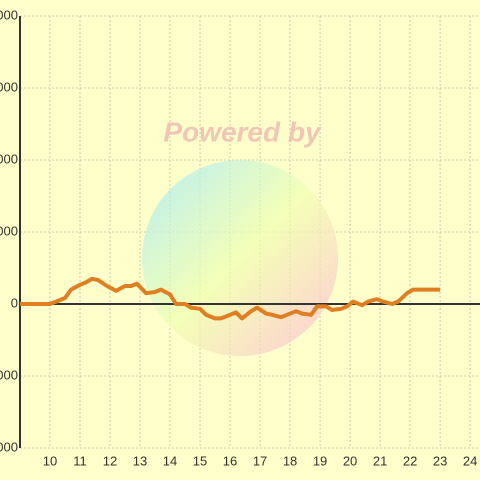 This screenshot has height=480, width=480. What do you see at coordinates (410, 460) in the screenshot?
I see `x-tick-label: 22` at bounding box center [410, 460].